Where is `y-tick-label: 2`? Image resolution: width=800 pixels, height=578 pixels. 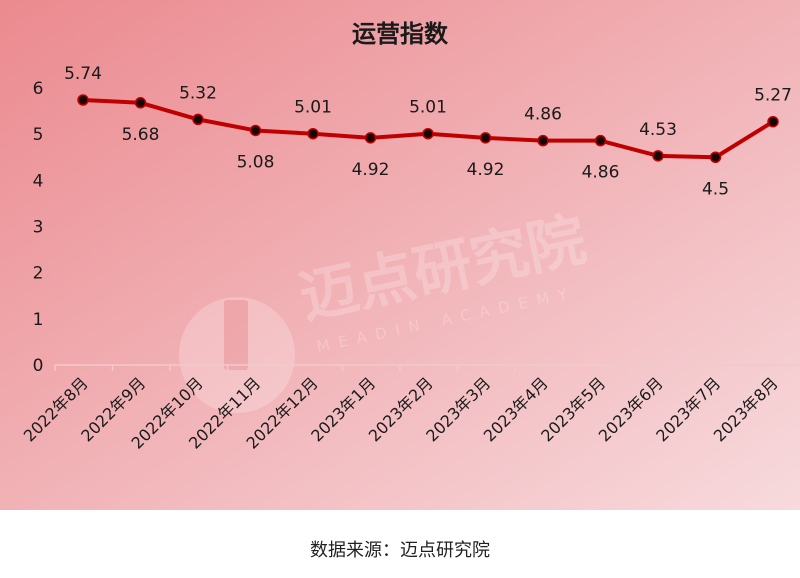 y-tick-label: 2 is located at coordinates (38, 274).